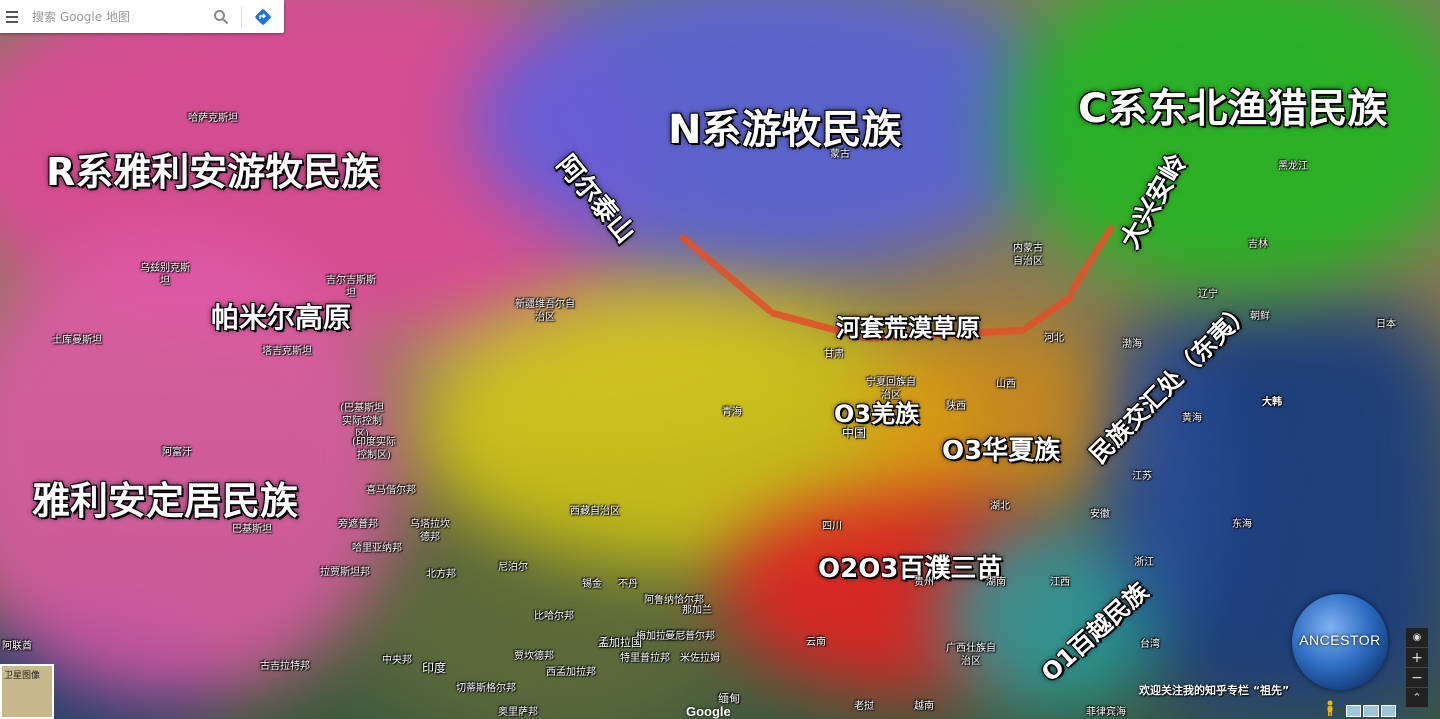 The height and width of the screenshot is (719, 1440). I want to click on boundary-segment, so click(1048, 312).